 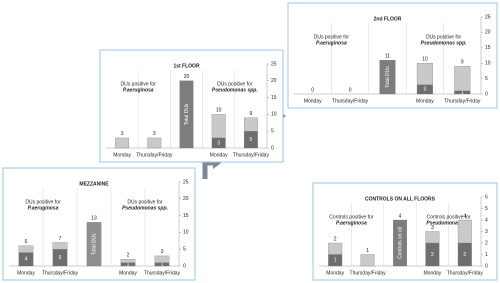 I want to click on segment-label: 3, so click(x=425, y=90).